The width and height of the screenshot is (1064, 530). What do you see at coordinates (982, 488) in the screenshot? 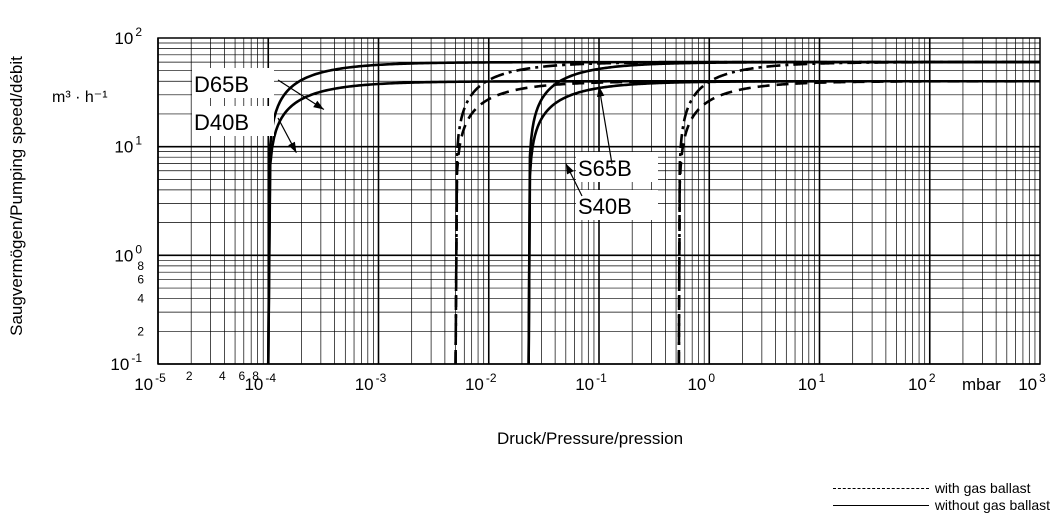
I see `legend-label: with gas ballast` at bounding box center [982, 488].